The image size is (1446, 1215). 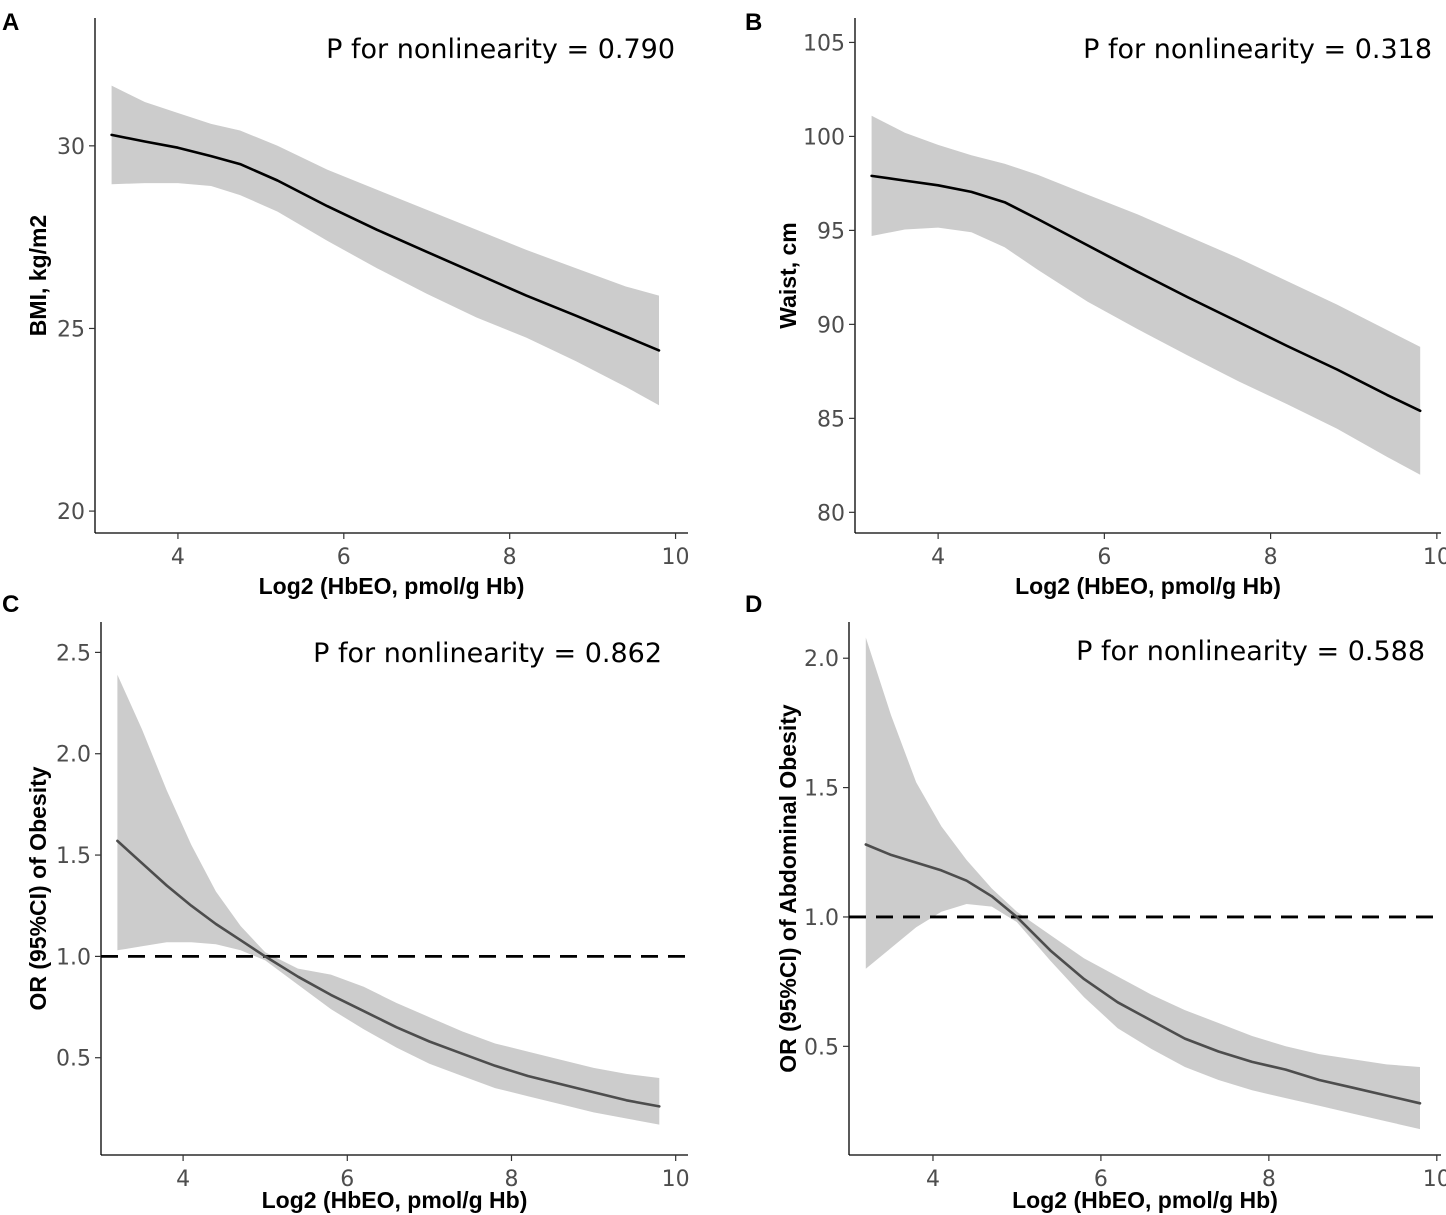 What do you see at coordinates (788, 888) in the screenshot?
I see `y-axis-title: OR (95%CI) of Abdominal Obesity` at bounding box center [788, 888].